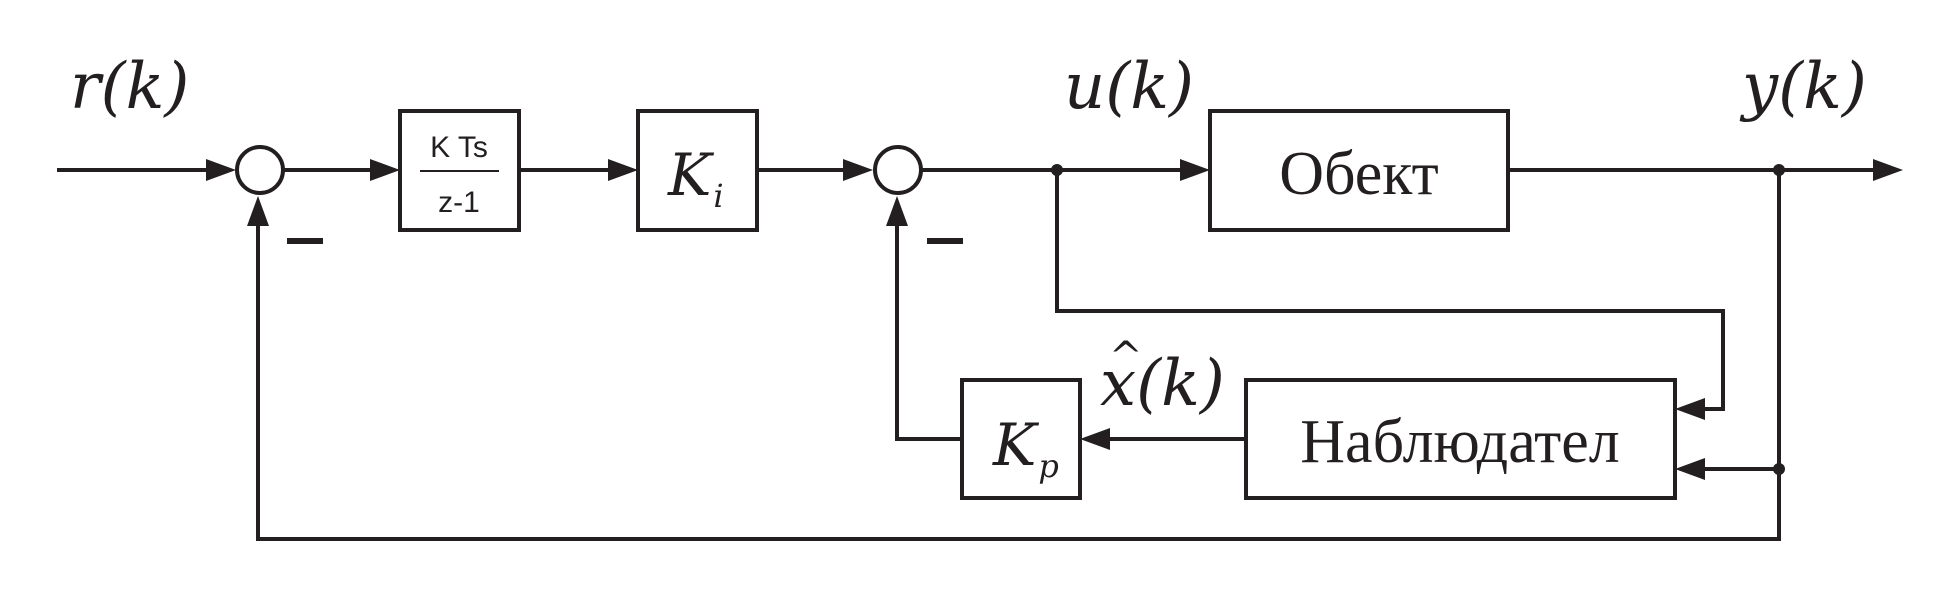 The width and height of the screenshot is (1949, 591). I want to click on observer-label: Наблюдател, so click(1459, 442).